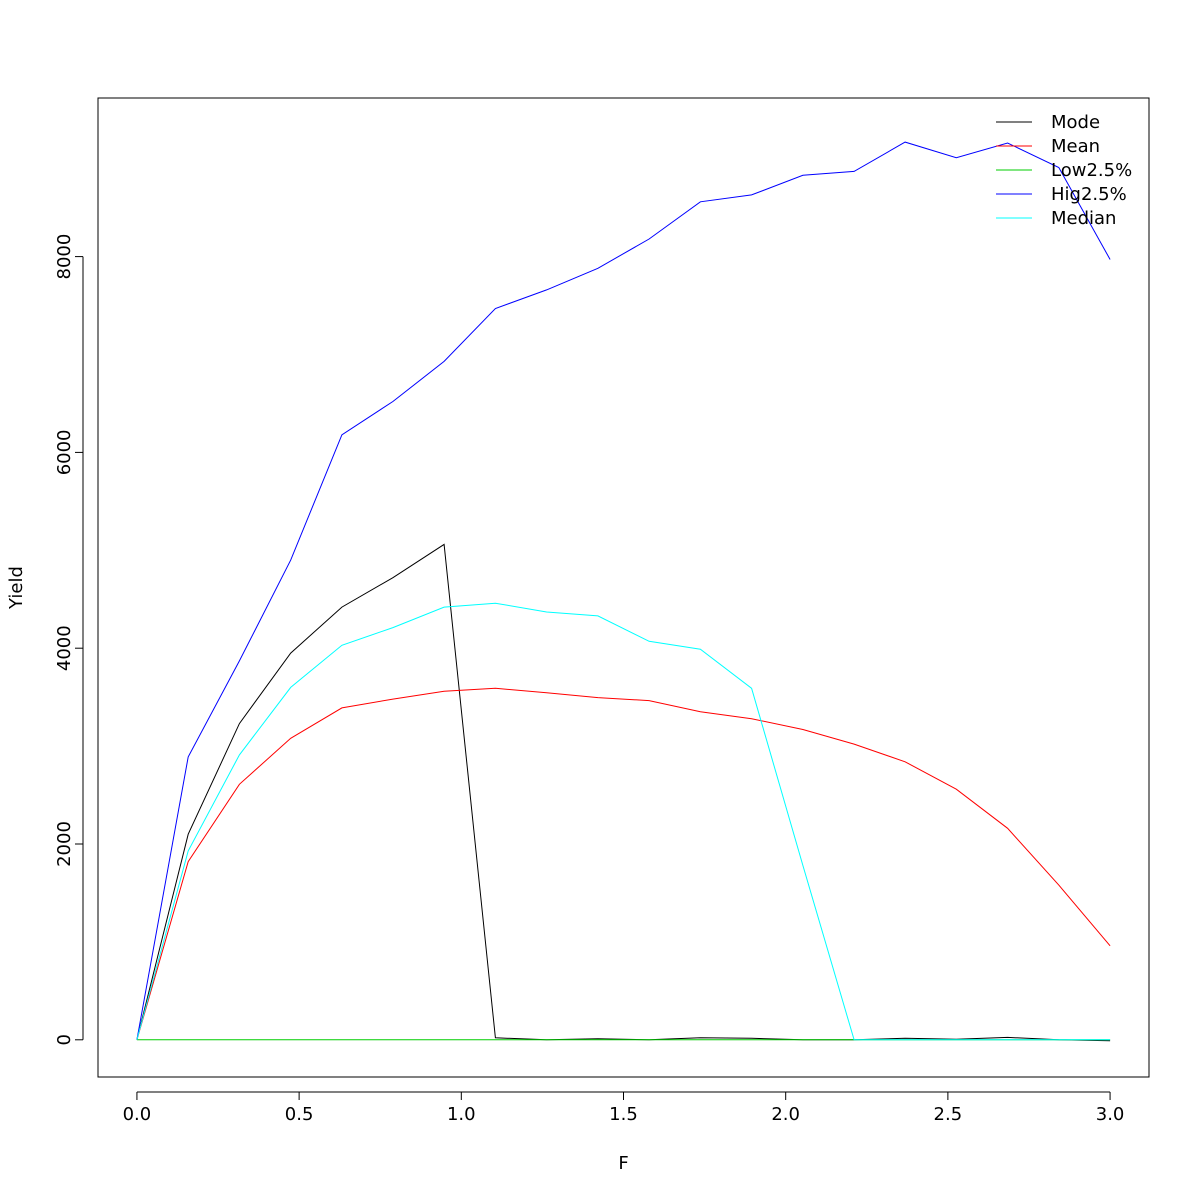 The image size is (1200, 1200). Describe the element at coordinates (623, 1163) in the screenshot. I see `x-axis-title: F` at that location.